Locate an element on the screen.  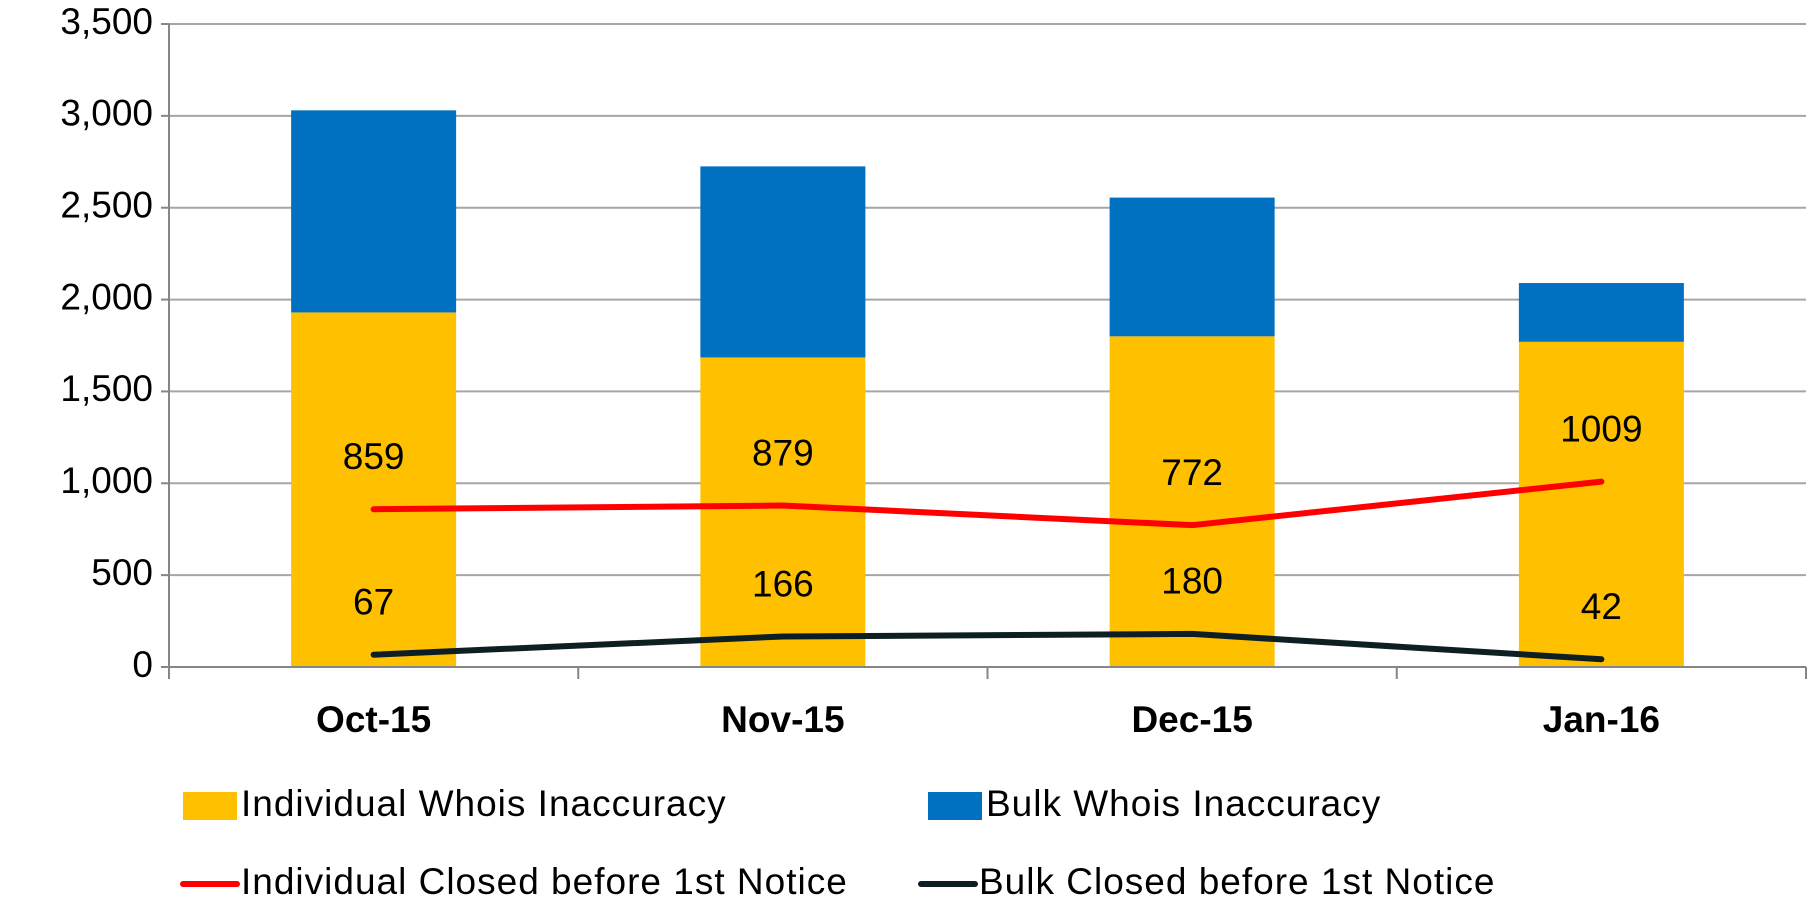
data-label: 859 is located at coordinates (374, 456).